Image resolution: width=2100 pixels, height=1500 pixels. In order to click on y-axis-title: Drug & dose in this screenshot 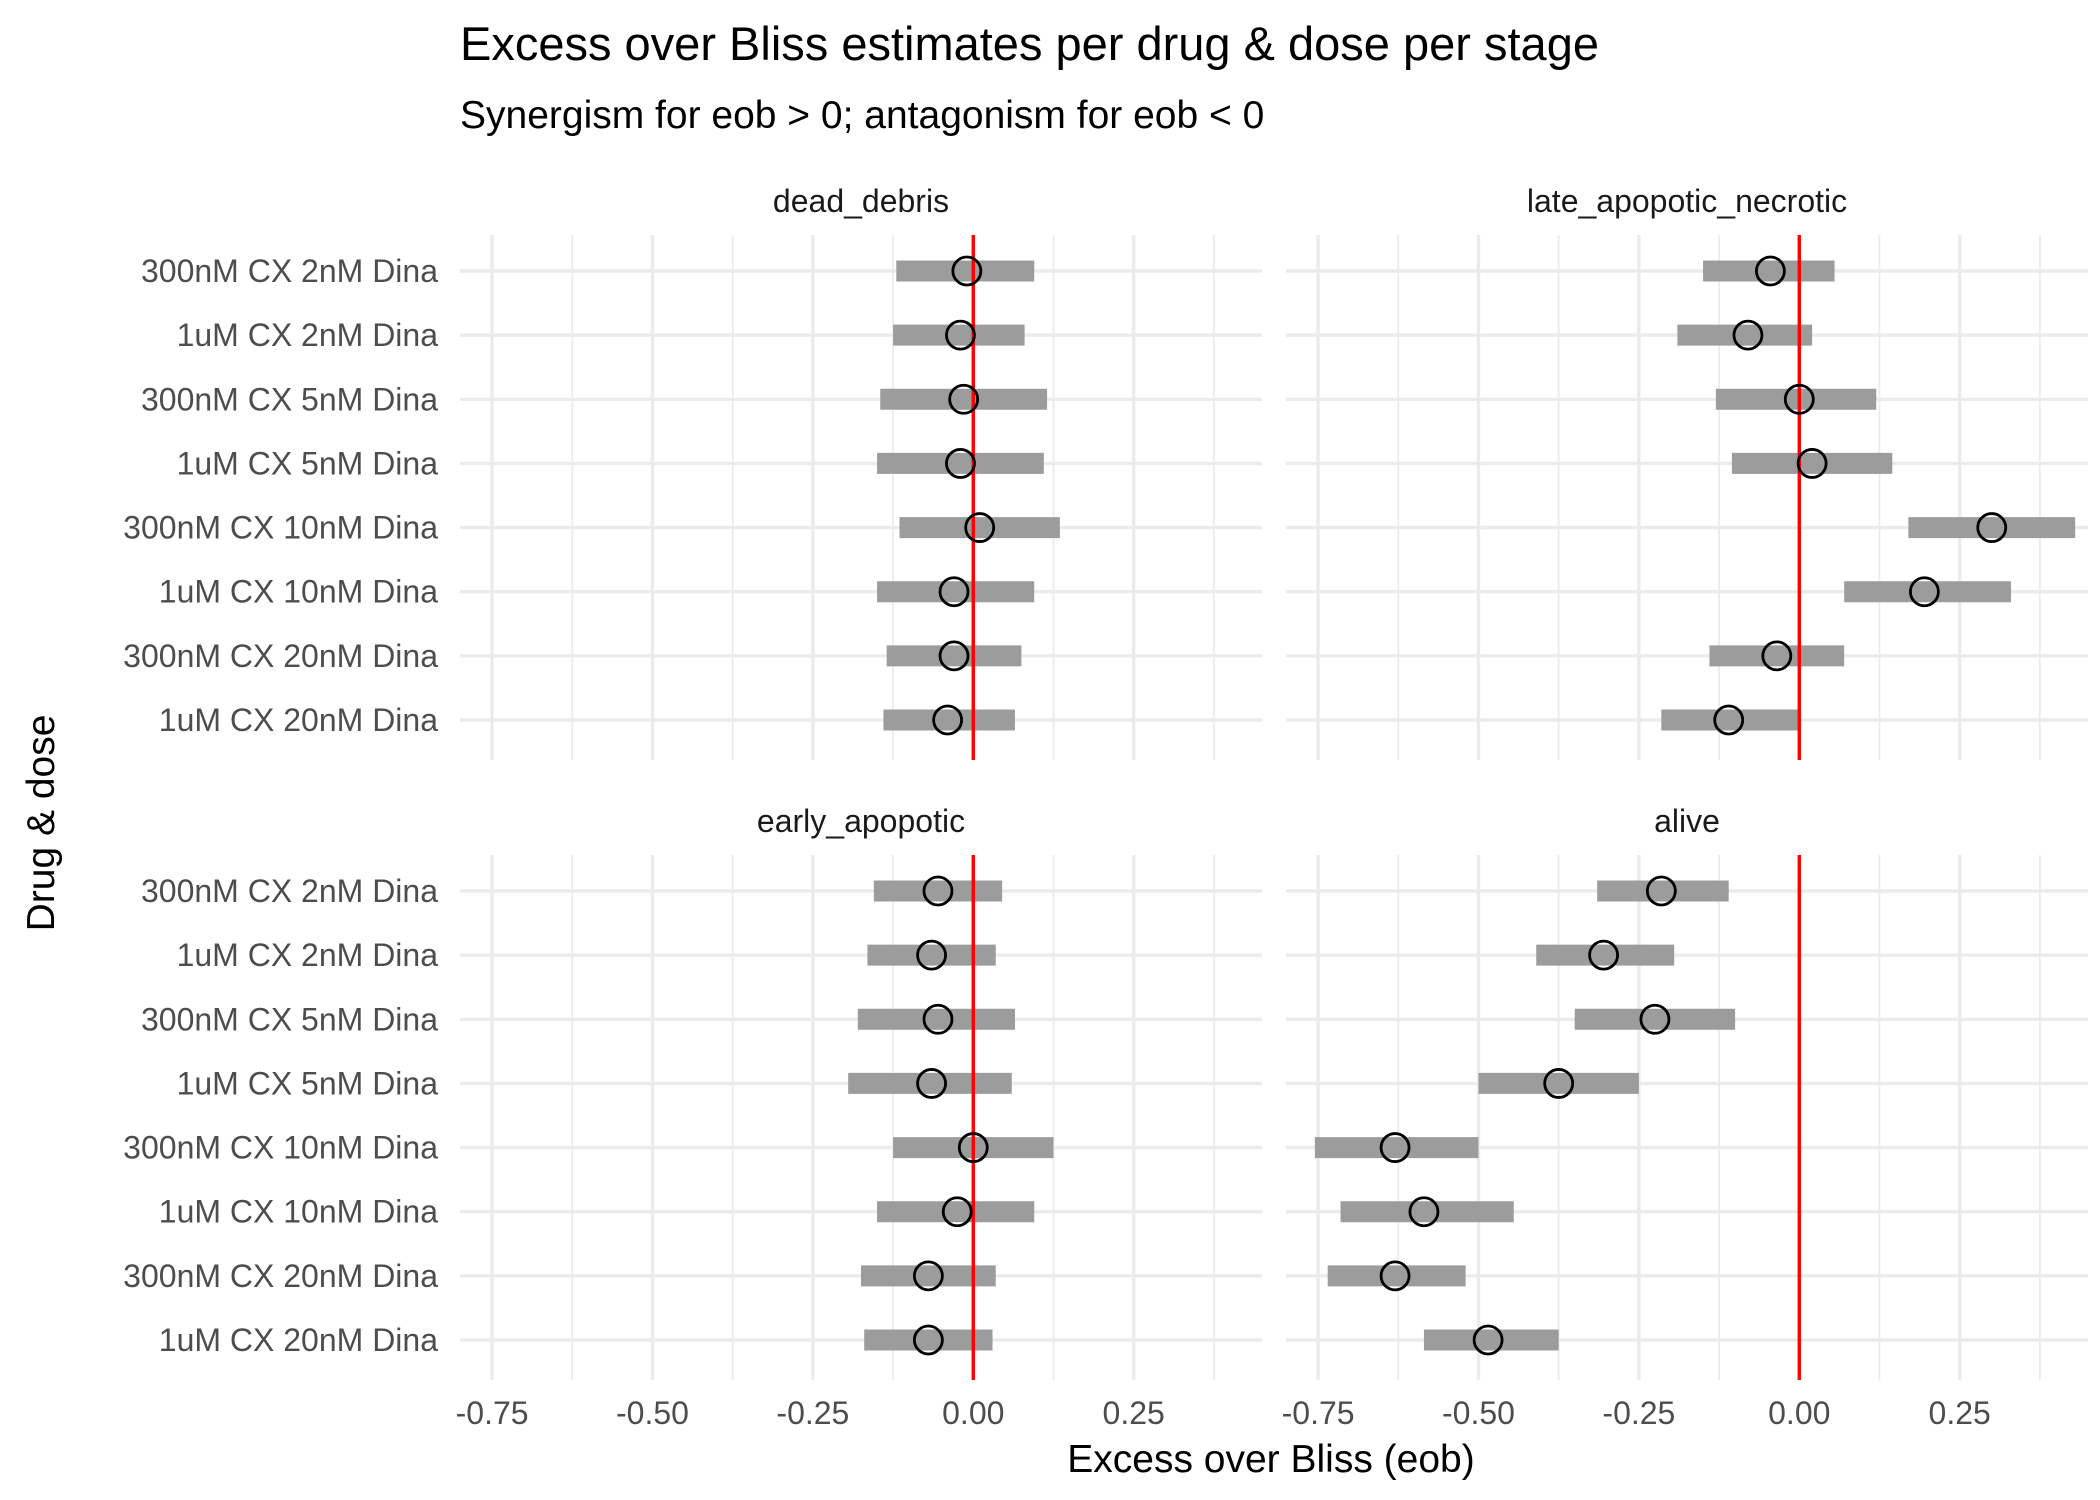, I will do `click(41, 823)`.